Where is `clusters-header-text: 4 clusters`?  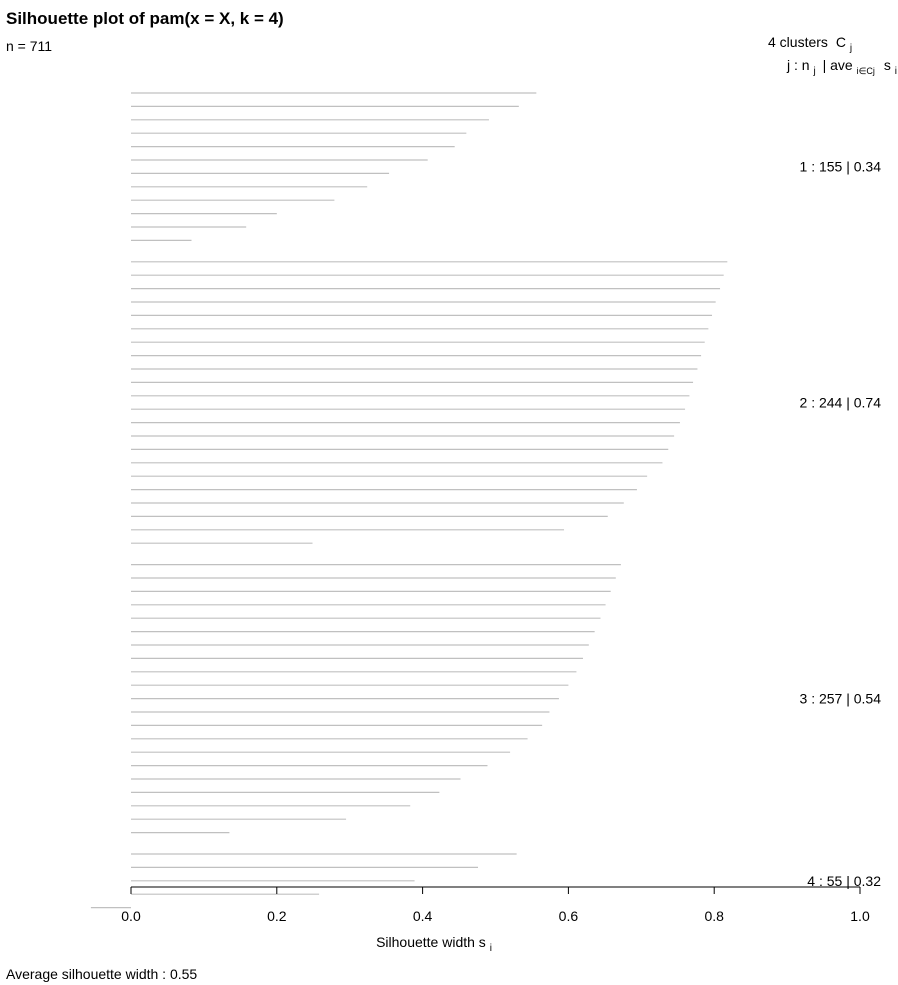 clusters-header-text: 4 clusters is located at coordinates (798, 42).